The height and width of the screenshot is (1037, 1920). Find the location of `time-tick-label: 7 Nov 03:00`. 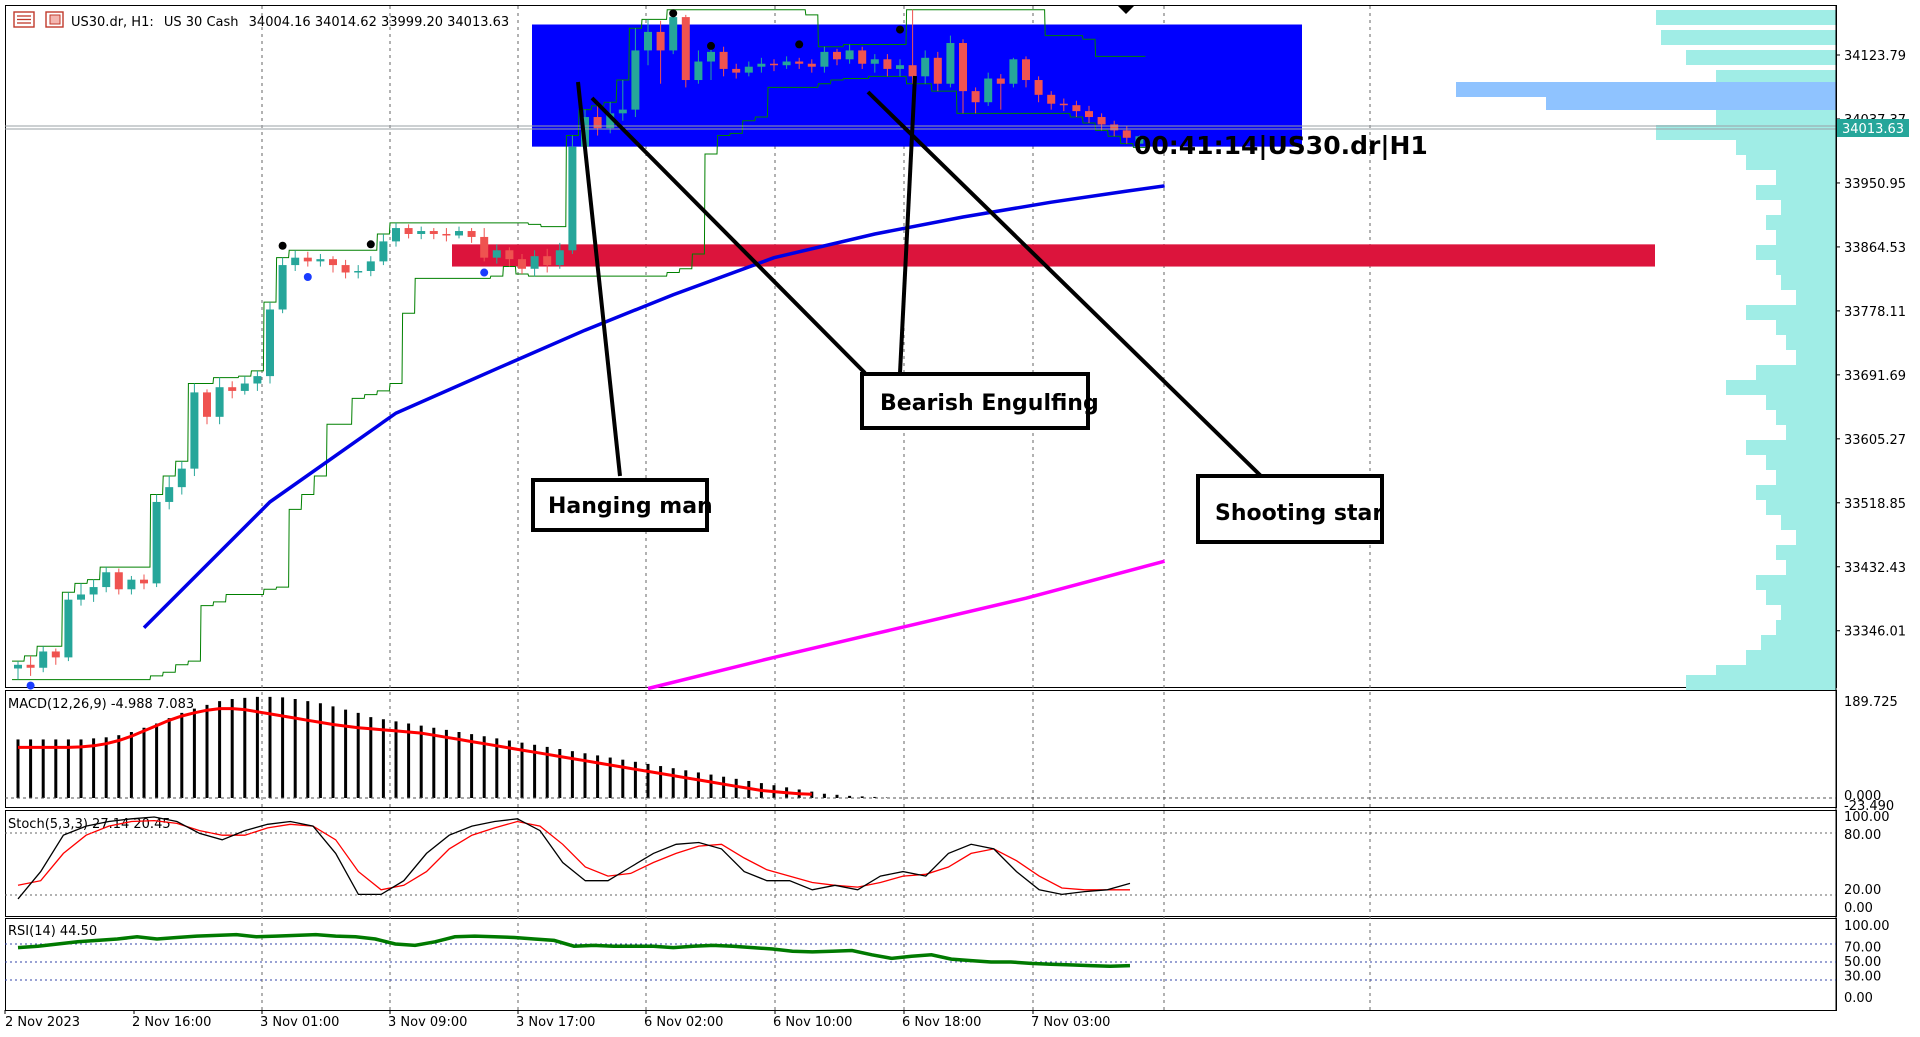

time-tick-label: 7 Nov 03:00 is located at coordinates (1070, 1022).